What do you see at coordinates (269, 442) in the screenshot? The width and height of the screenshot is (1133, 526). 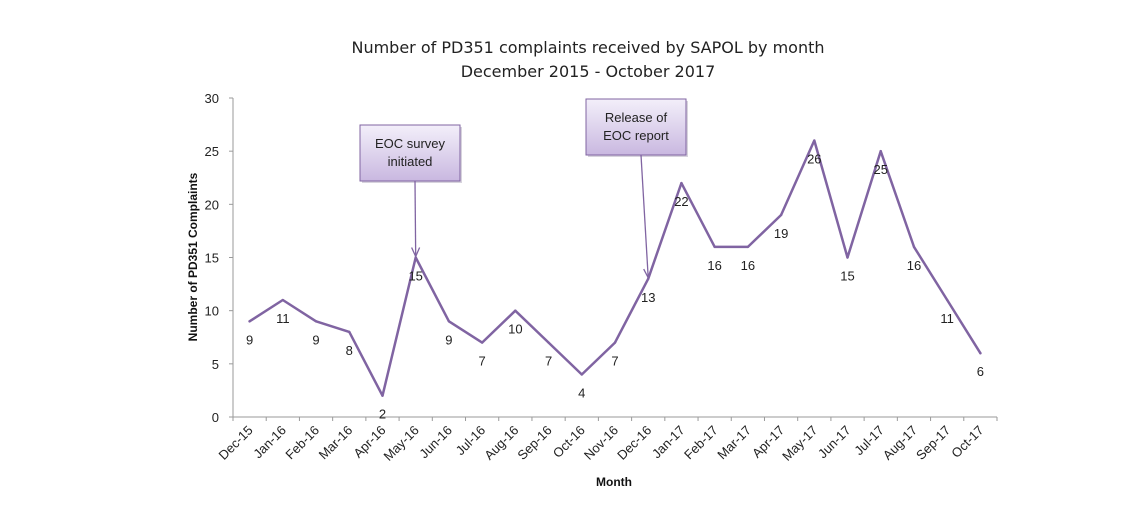 I see `x-tick-label: Jan-16` at bounding box center [269, 442].